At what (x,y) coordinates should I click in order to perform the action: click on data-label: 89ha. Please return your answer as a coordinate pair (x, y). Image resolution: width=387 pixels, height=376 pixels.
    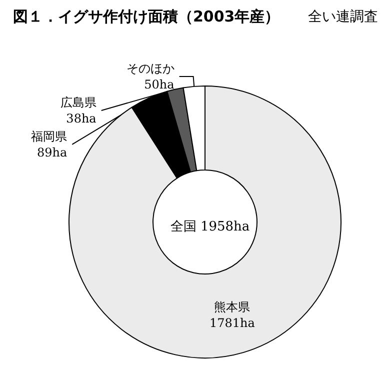
    Looking at the image, I should click on (52, 152).